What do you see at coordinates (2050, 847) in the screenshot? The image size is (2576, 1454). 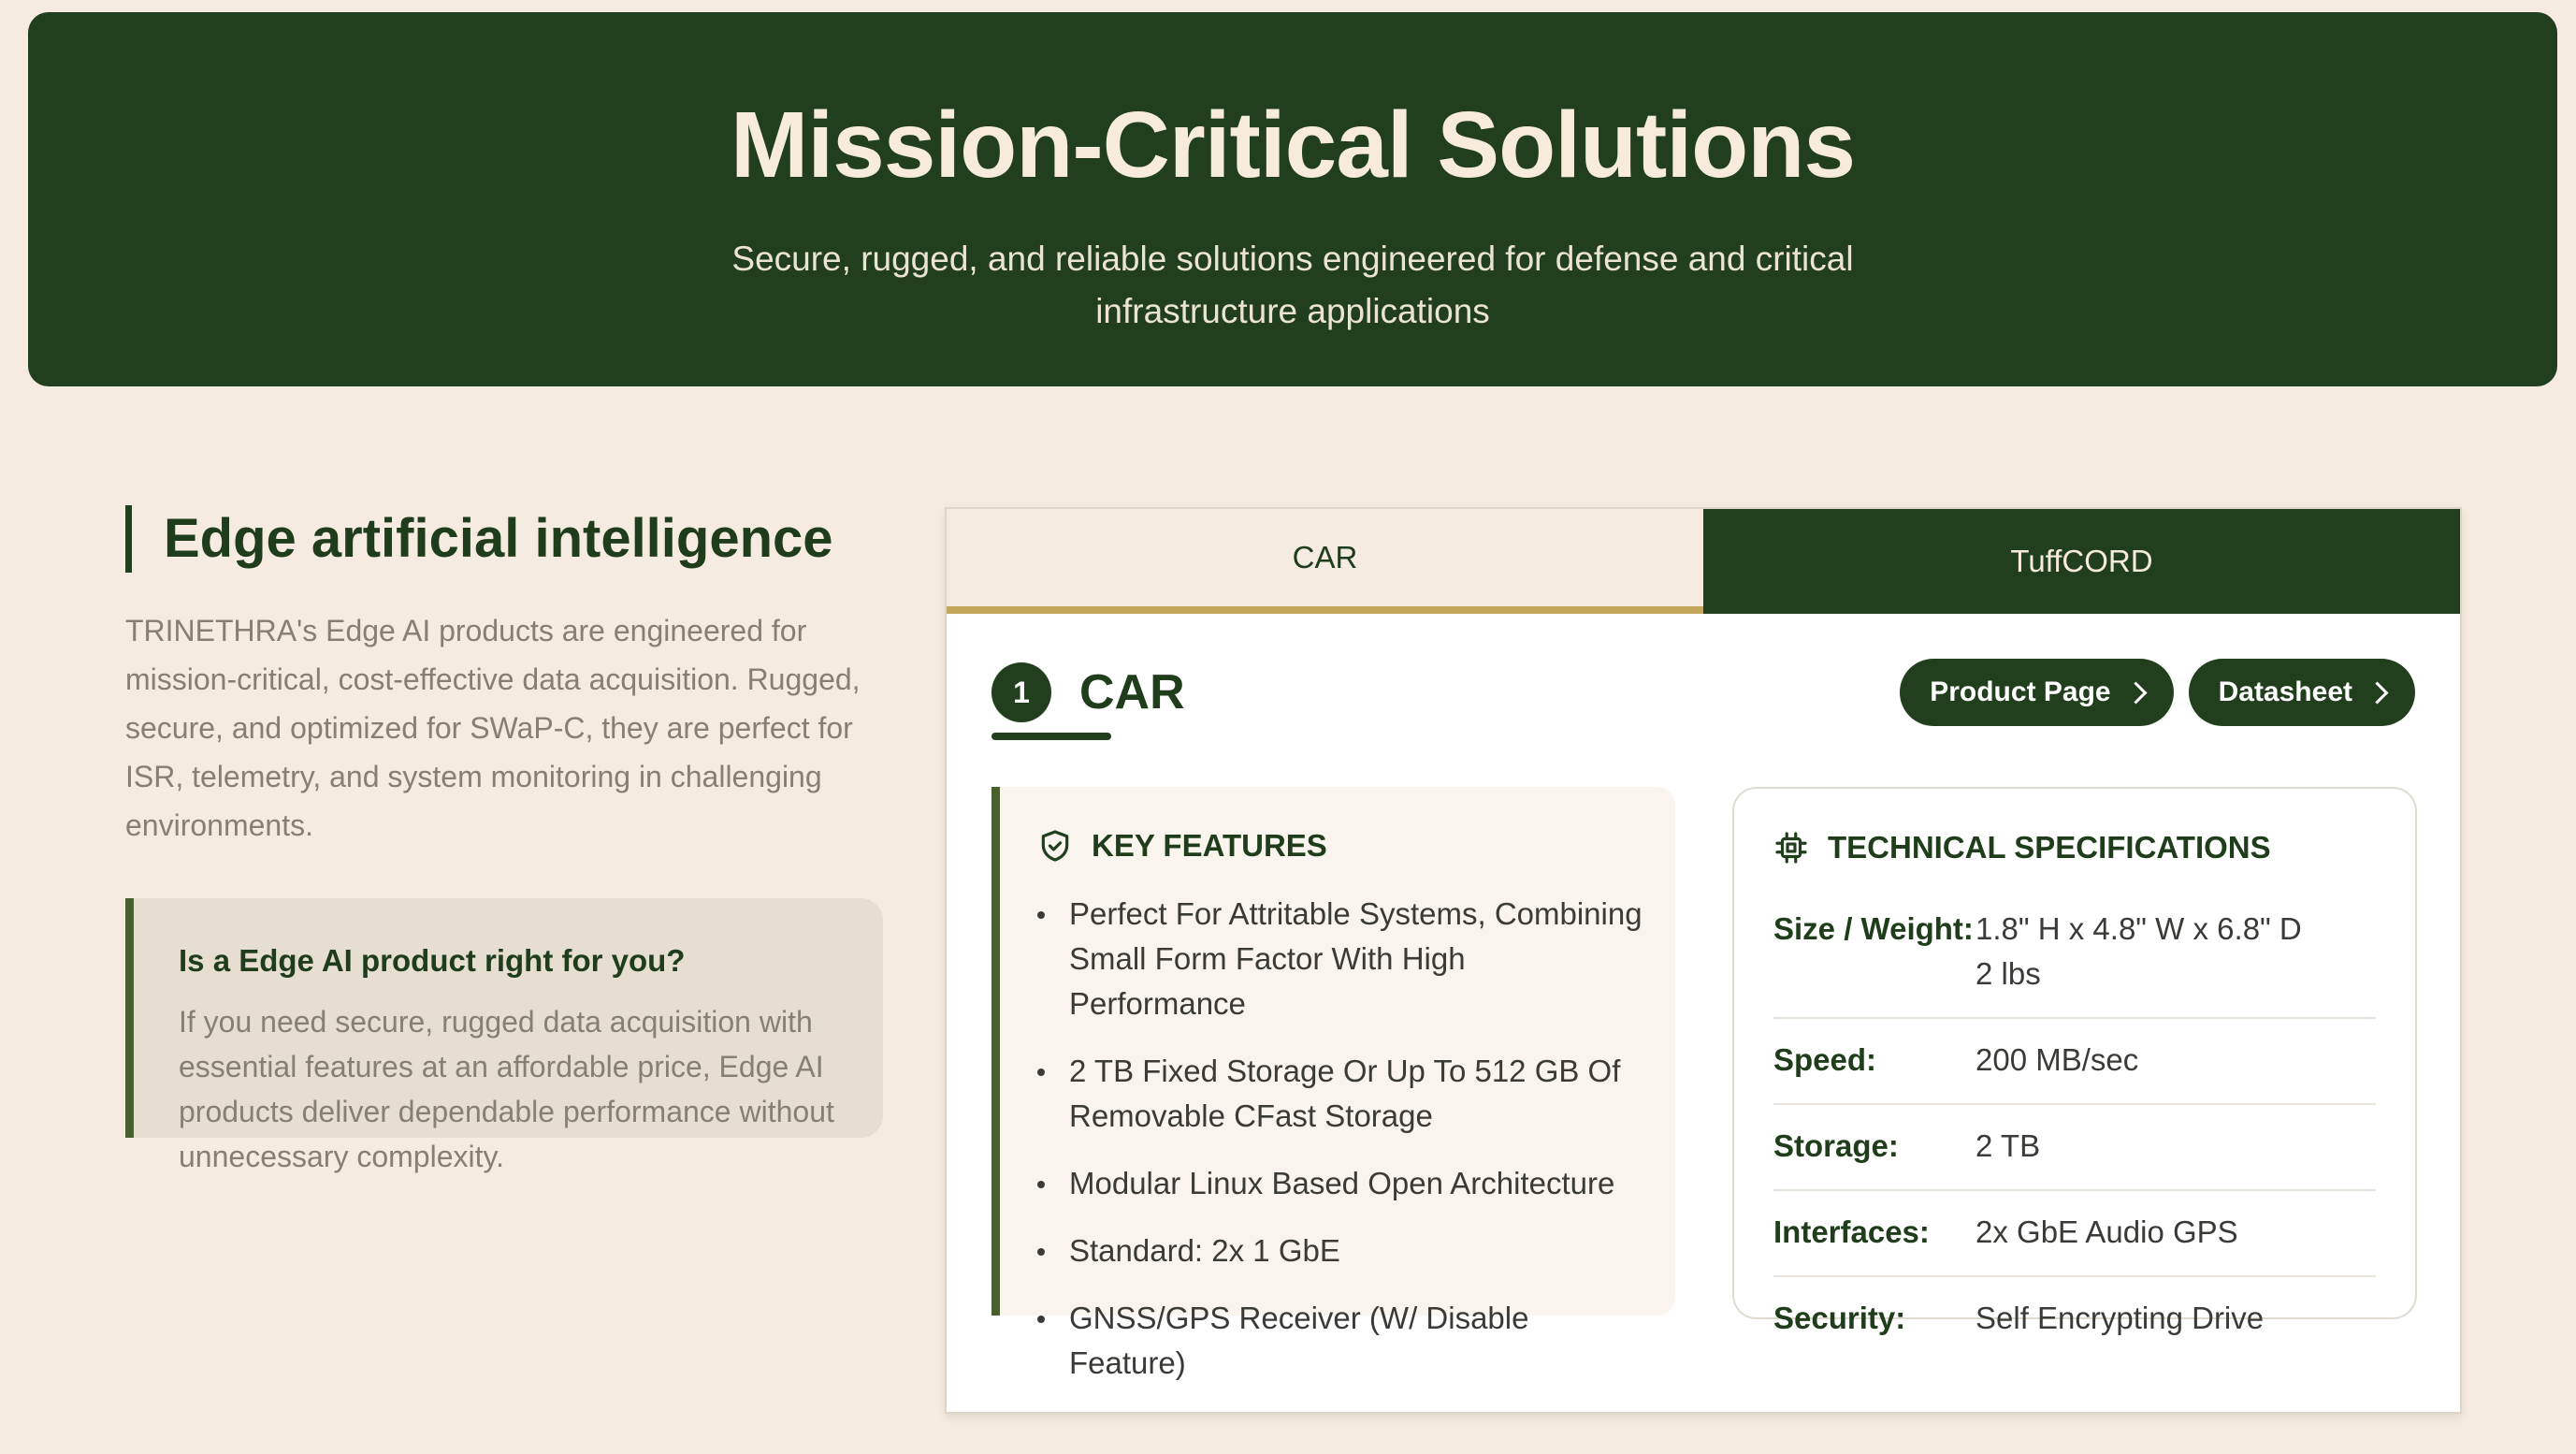 I see `tech-specs-title: TECHNICAL SPECIFICATIONS` at bounding box center [2050, 847].